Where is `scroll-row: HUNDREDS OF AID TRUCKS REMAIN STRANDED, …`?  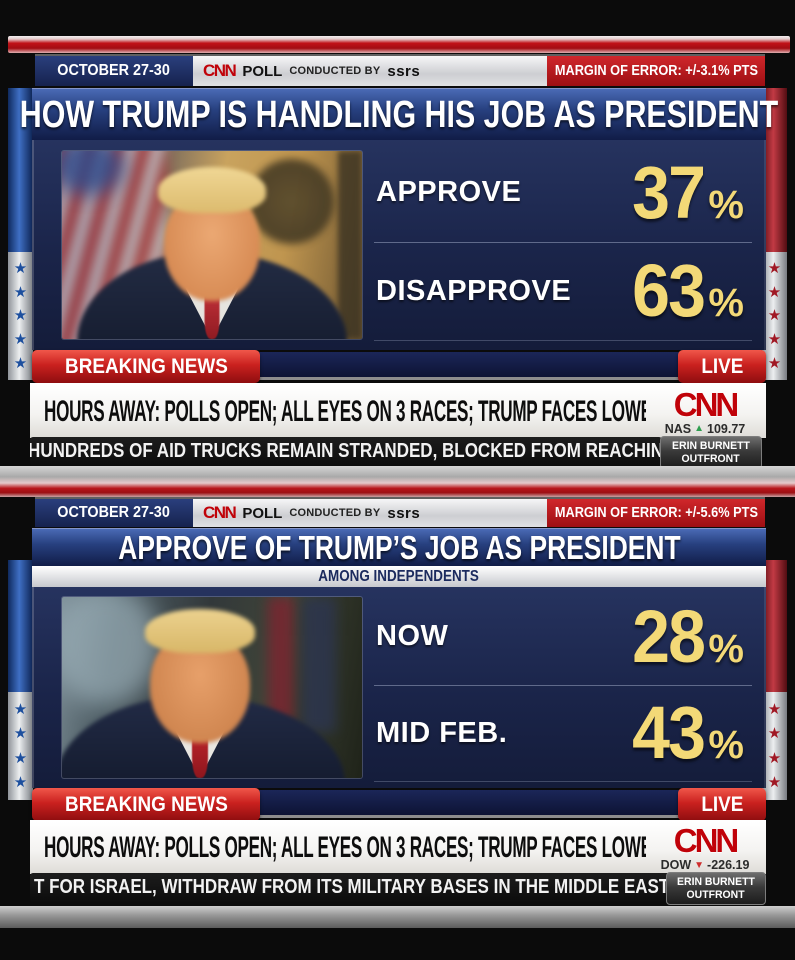 scroll-row: HUNDREDS OF AID TRUCKS REMAIN STRANDED, … is located at coordinates (398, 452).